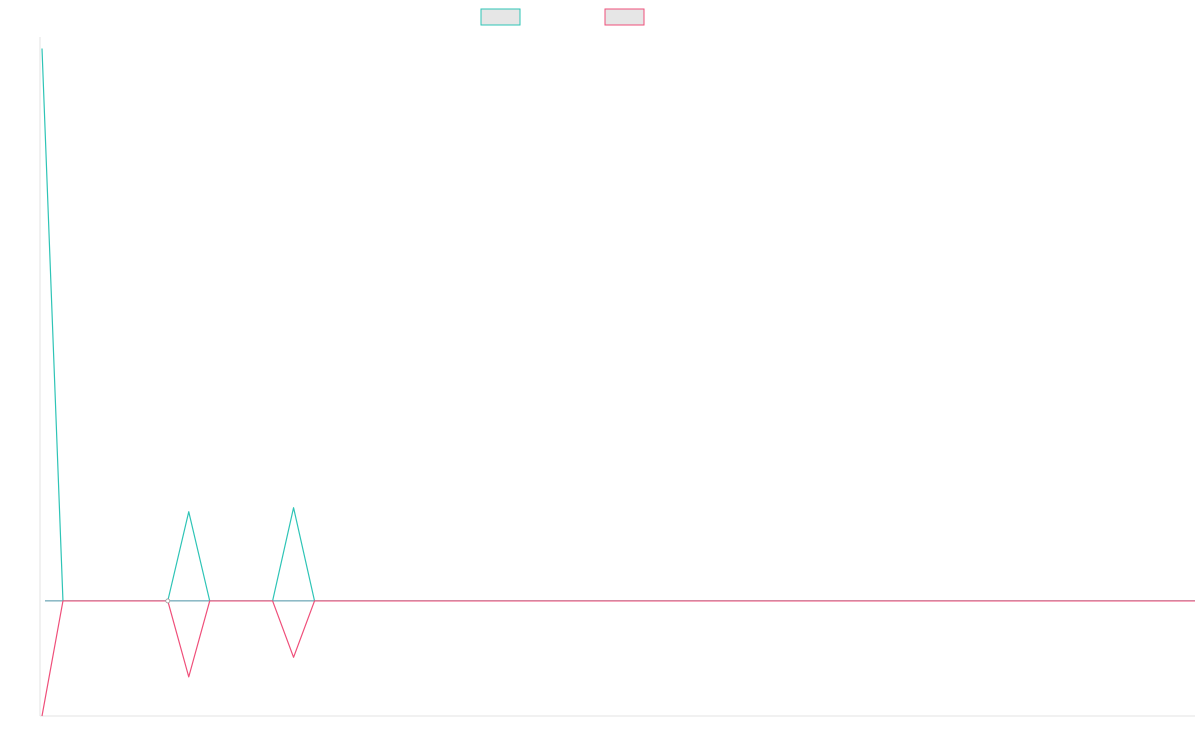 The image size is (1200, 750). I want to click on legend, so click(562, 17).